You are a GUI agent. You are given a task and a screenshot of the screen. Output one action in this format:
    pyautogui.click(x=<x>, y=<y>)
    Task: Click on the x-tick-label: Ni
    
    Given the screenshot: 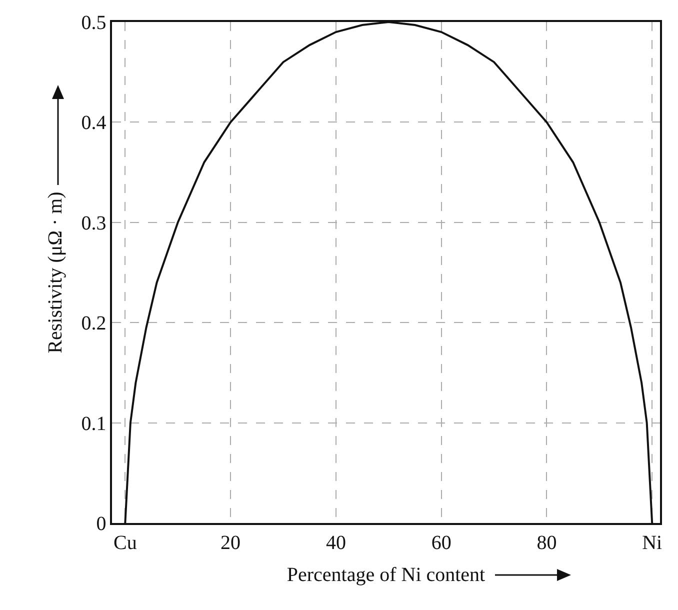 What is the action you would take?
    pyautogui.click(x=652, y=543)
    